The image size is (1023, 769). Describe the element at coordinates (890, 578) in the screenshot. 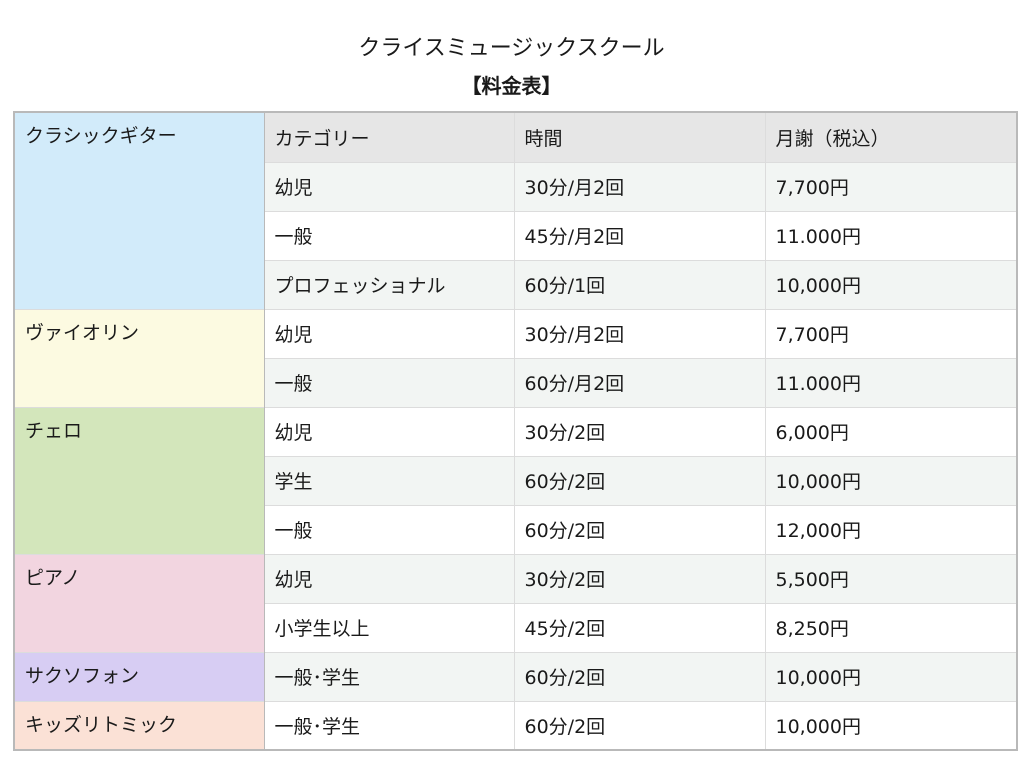

I see `fee-cell: 5,500円` at that location.